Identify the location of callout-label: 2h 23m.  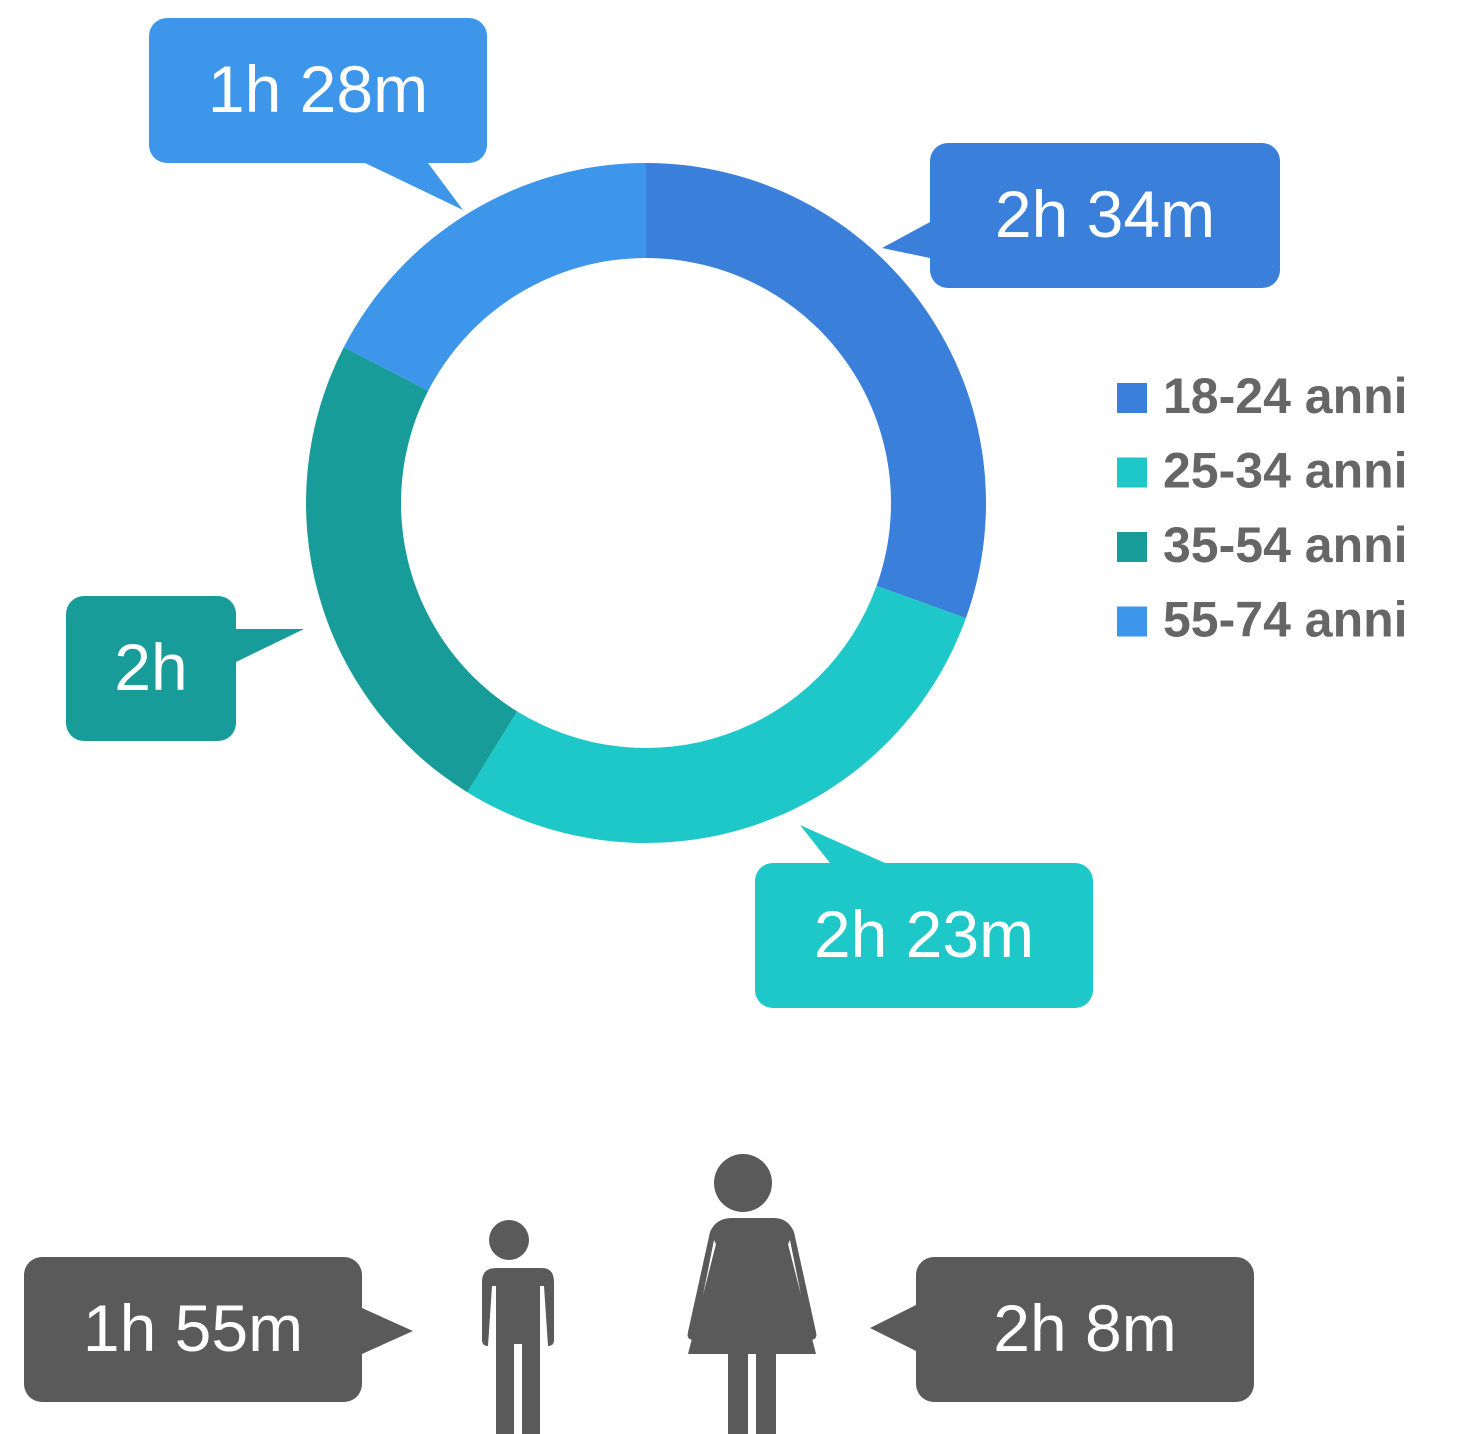
(924, 934).